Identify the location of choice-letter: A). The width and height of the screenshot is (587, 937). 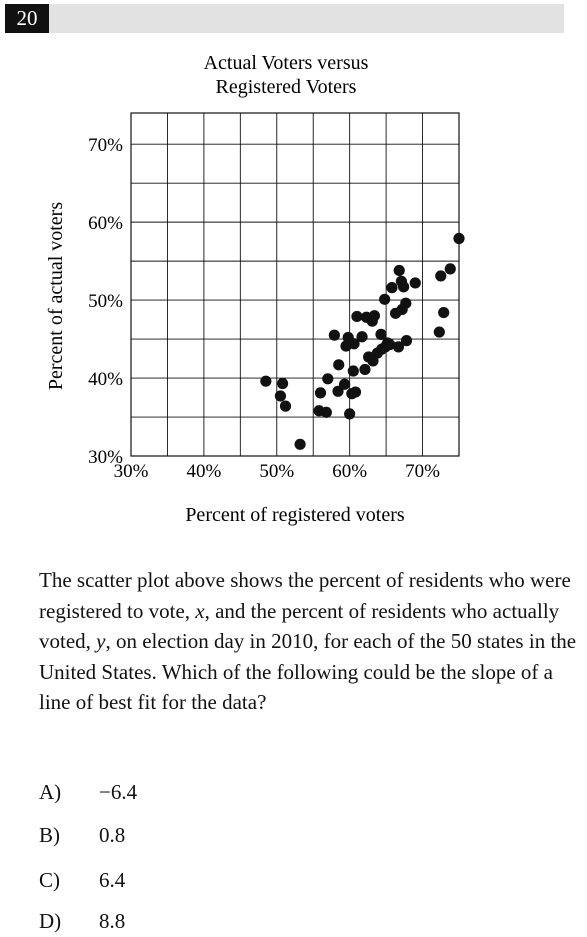
(50, 792).